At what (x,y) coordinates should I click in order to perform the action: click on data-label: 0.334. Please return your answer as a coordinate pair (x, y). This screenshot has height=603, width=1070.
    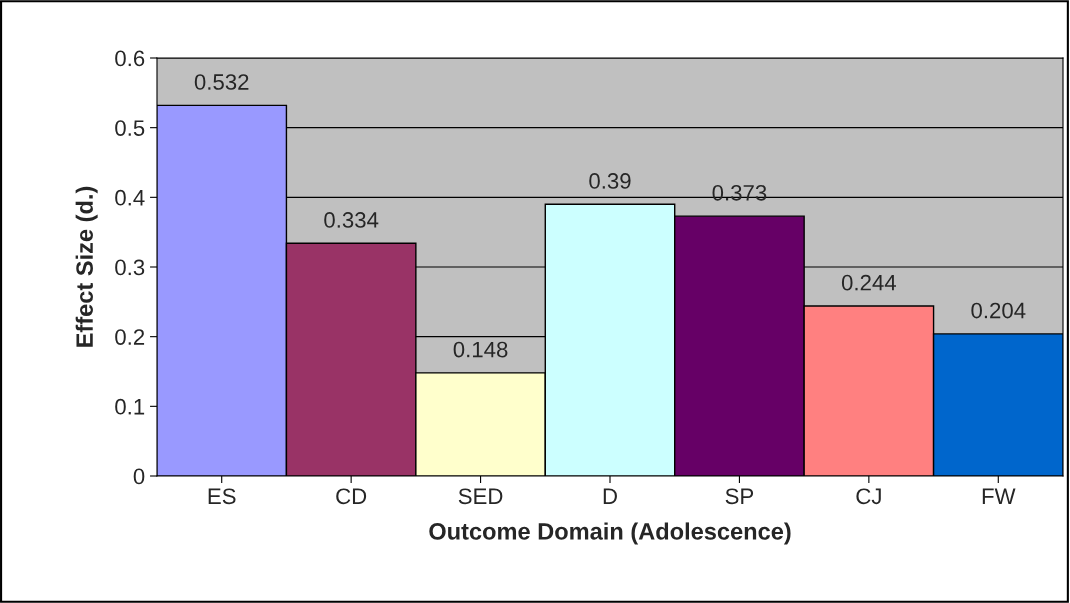
    Looking at the image, I should click on (351, 220).